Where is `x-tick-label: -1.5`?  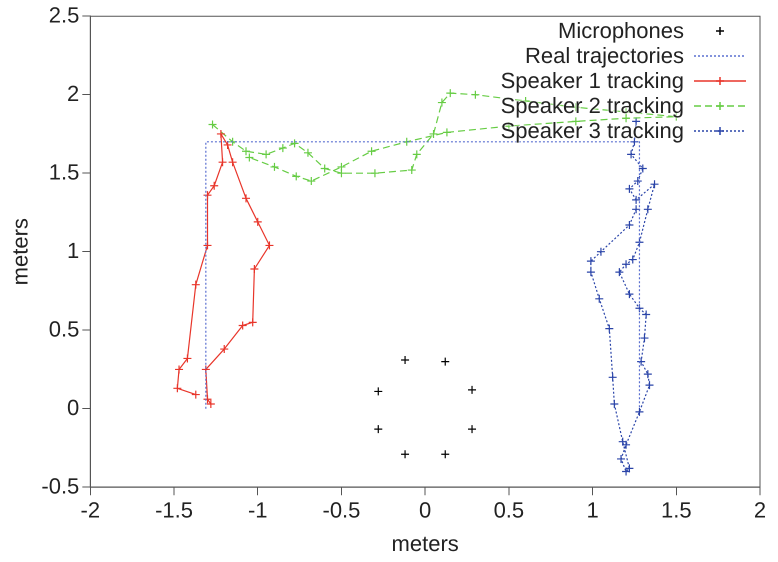
x-tick-label: -1.5 is located at coordinates (174, 509).